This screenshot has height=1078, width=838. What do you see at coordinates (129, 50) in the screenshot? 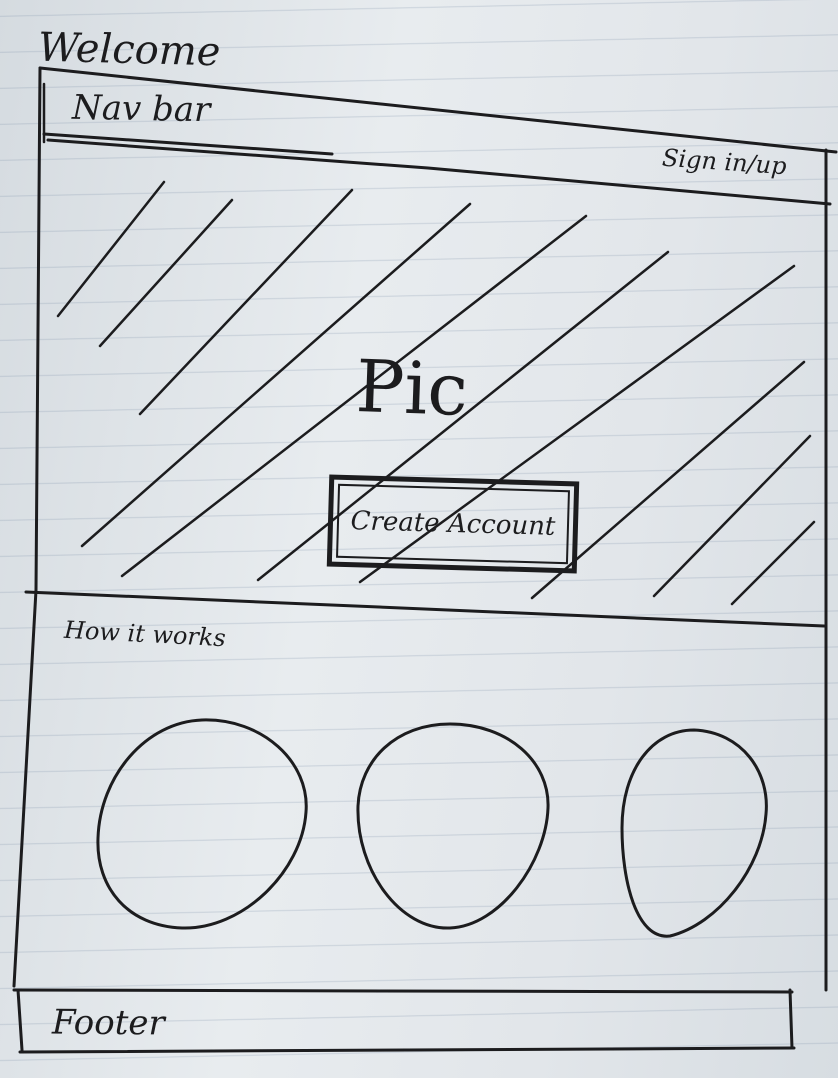
I see `page-title: Welcome` at bounding box center [129, 50].